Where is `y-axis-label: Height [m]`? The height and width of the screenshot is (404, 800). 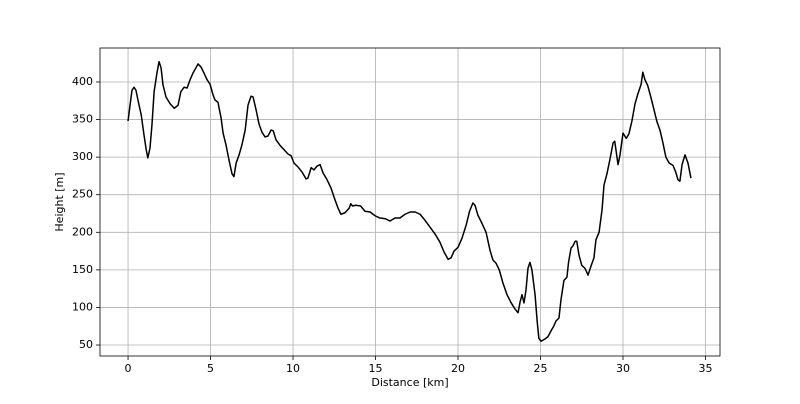 y-axis-label: Height [m] is located at coordinates (59, 201).